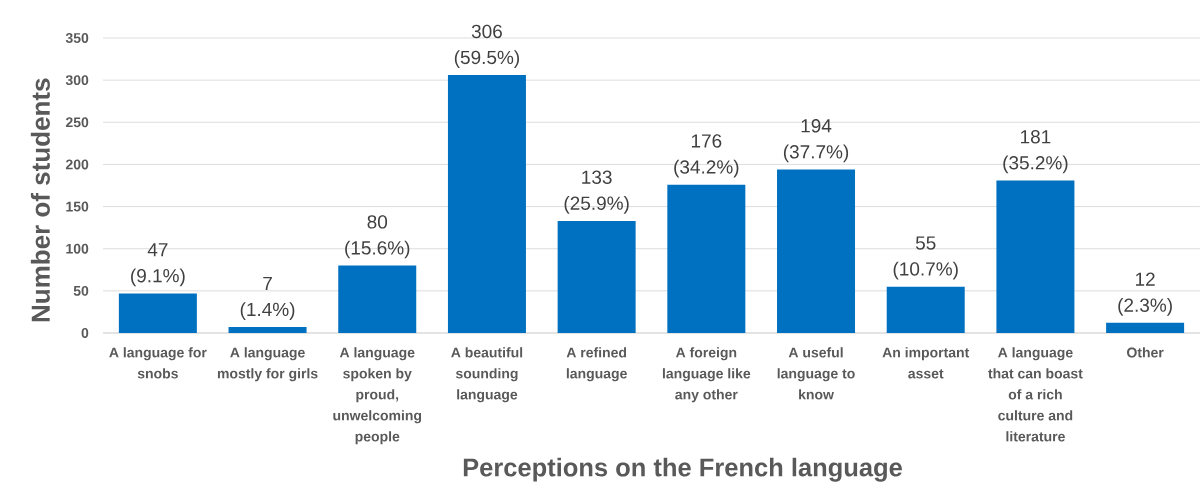 This screenshot has height=492, width=1204. What do you see at coordinates (158, 265) in the screenshot?
I see `data-label: 47 (9.1%)` at bounding box center [158, 265].